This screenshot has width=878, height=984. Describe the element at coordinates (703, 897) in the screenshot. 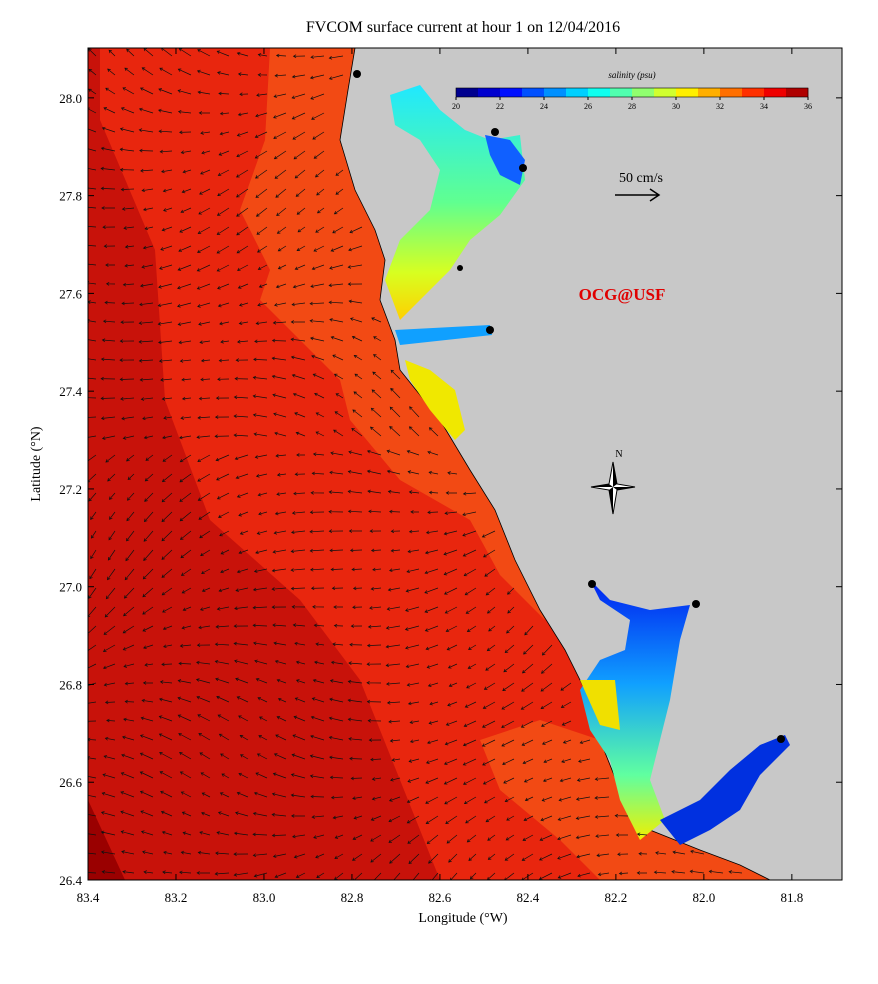

I see `x-tick-label: 82.0` at that location.